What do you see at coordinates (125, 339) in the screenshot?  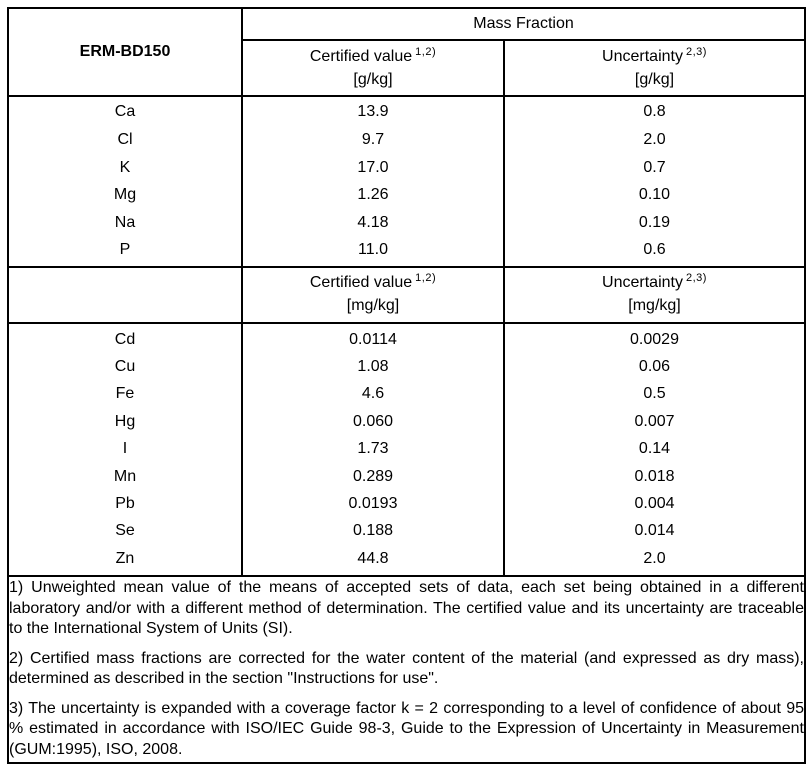 I see `element-symbol: Cd` at bounding box center [125, 339].